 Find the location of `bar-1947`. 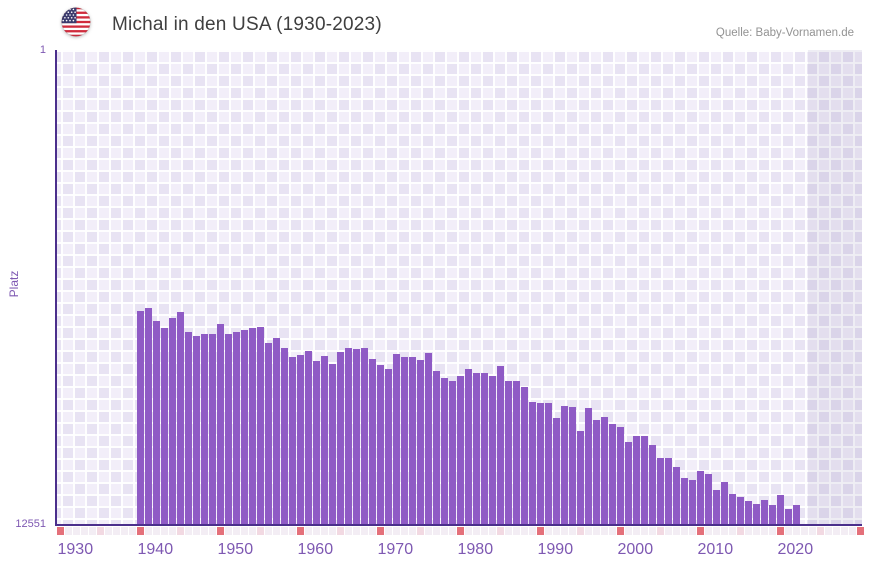

bar-1947 is located at coordinates (196, 429).